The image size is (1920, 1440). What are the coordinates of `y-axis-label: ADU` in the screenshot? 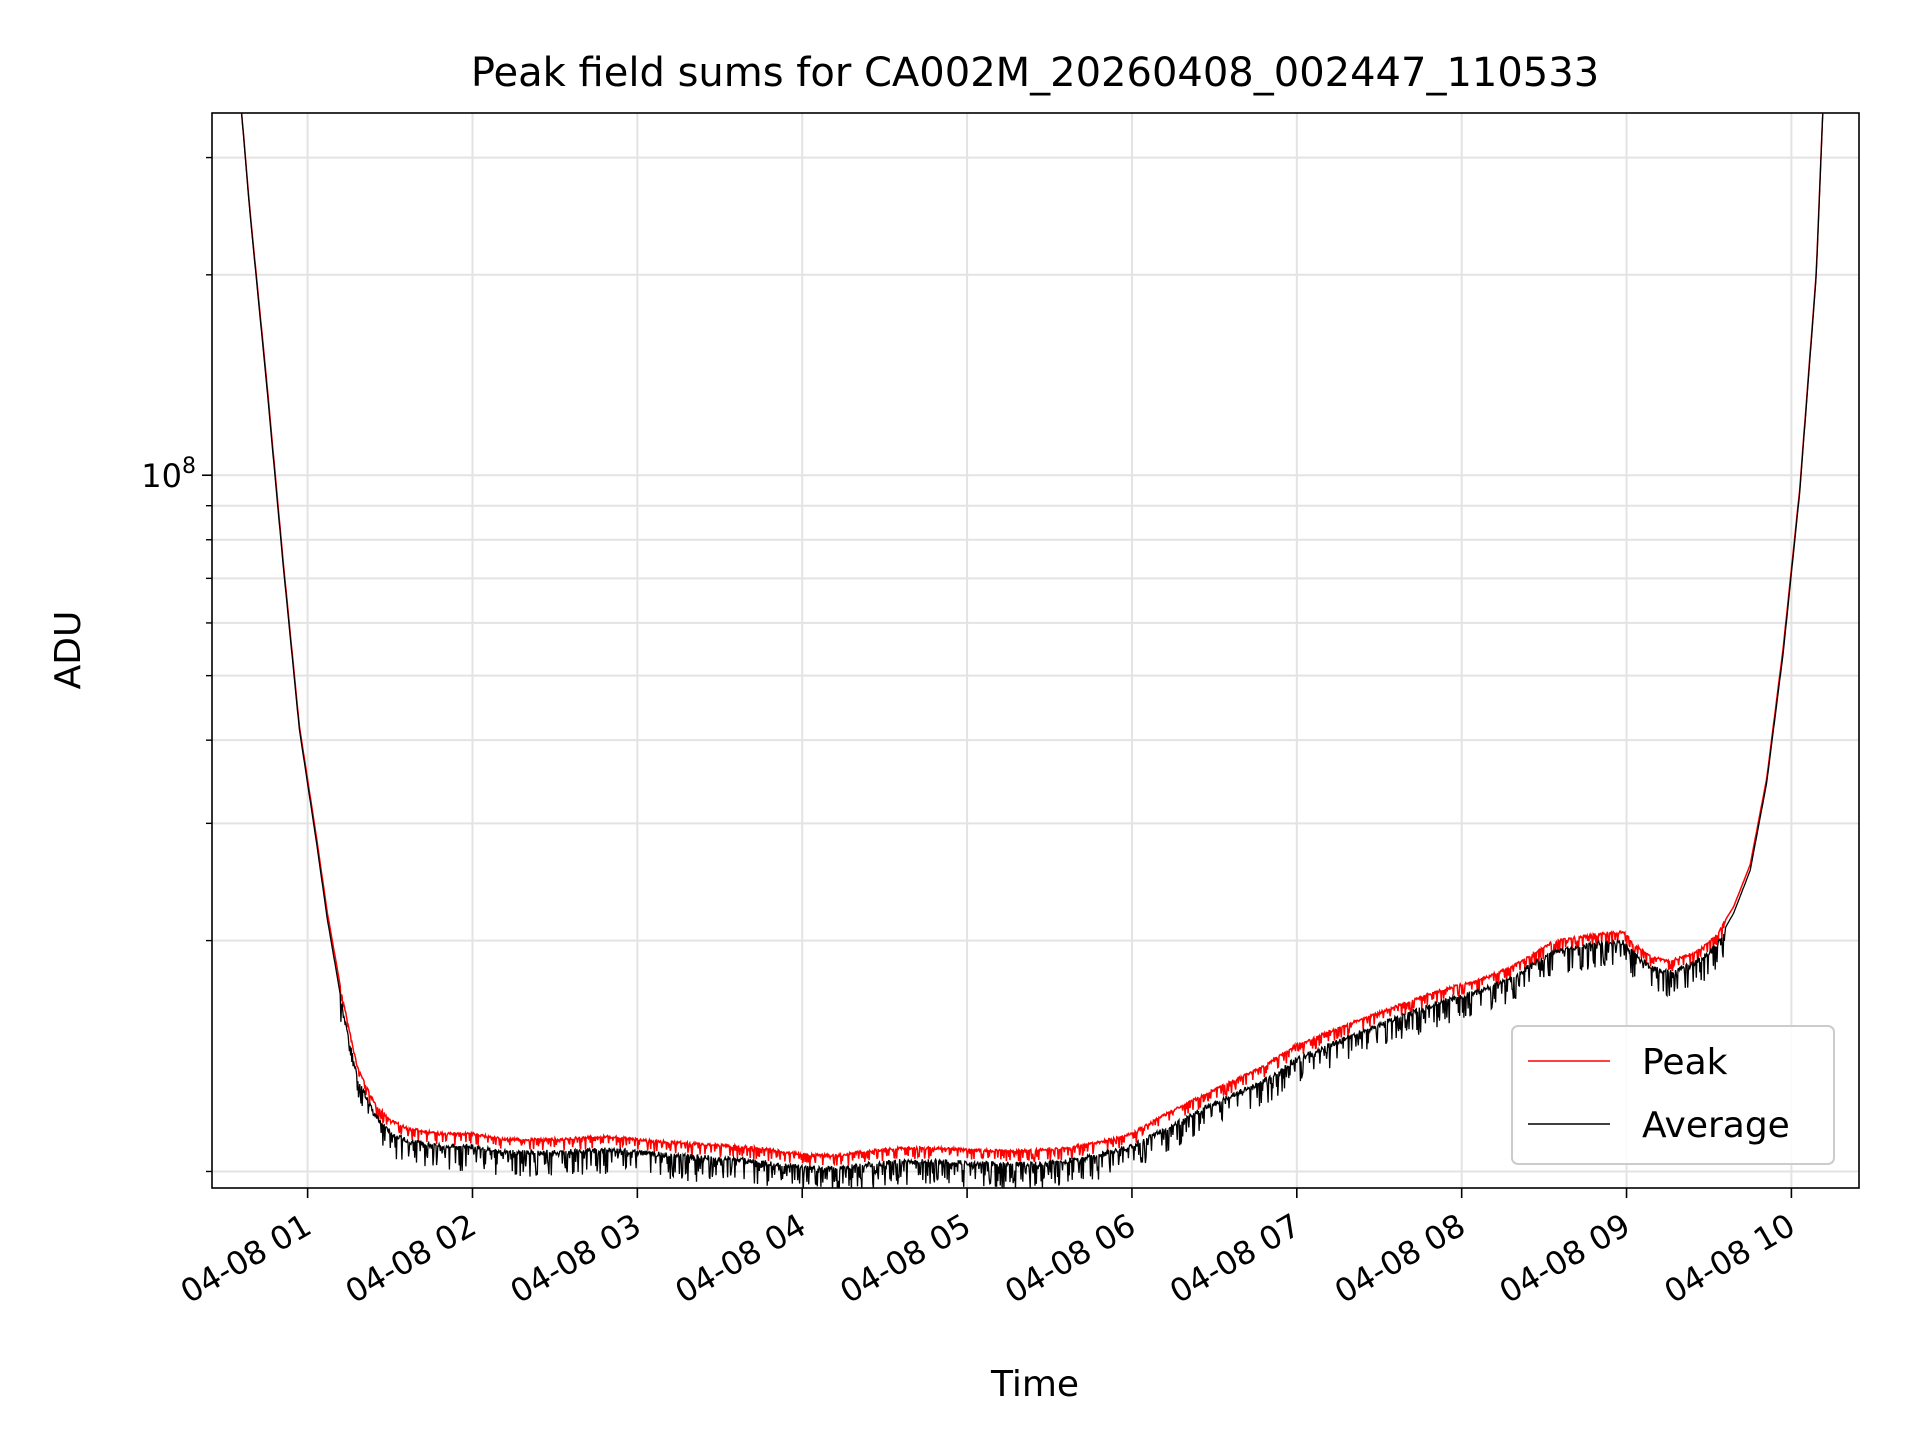 It's located at (68, 650).